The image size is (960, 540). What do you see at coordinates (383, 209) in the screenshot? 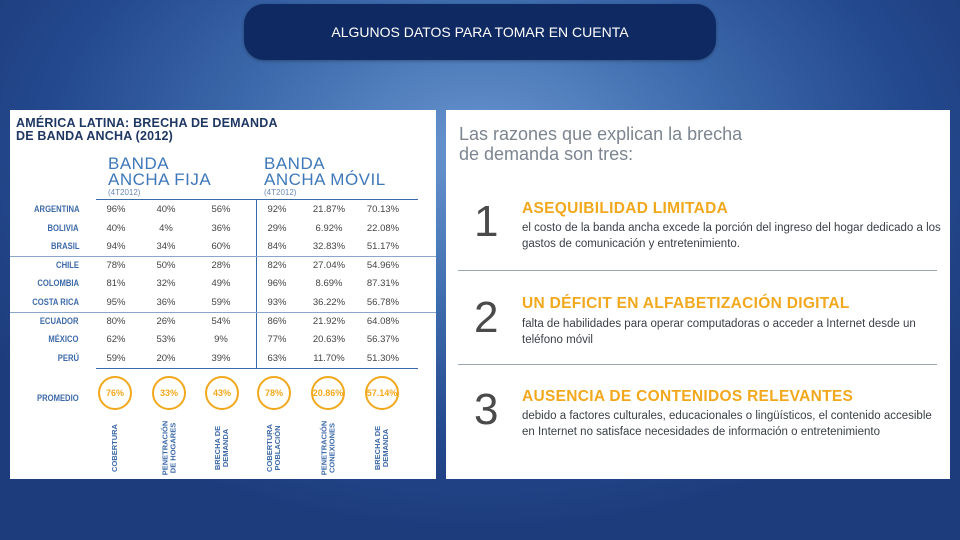
I see `table-cell: 70.13%` at bounding box center [383, 209].